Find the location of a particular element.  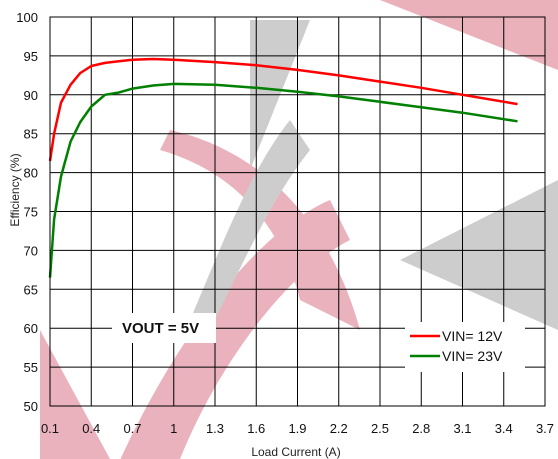

x-tick-label: 1.6 is located at coordinates (256, 428).